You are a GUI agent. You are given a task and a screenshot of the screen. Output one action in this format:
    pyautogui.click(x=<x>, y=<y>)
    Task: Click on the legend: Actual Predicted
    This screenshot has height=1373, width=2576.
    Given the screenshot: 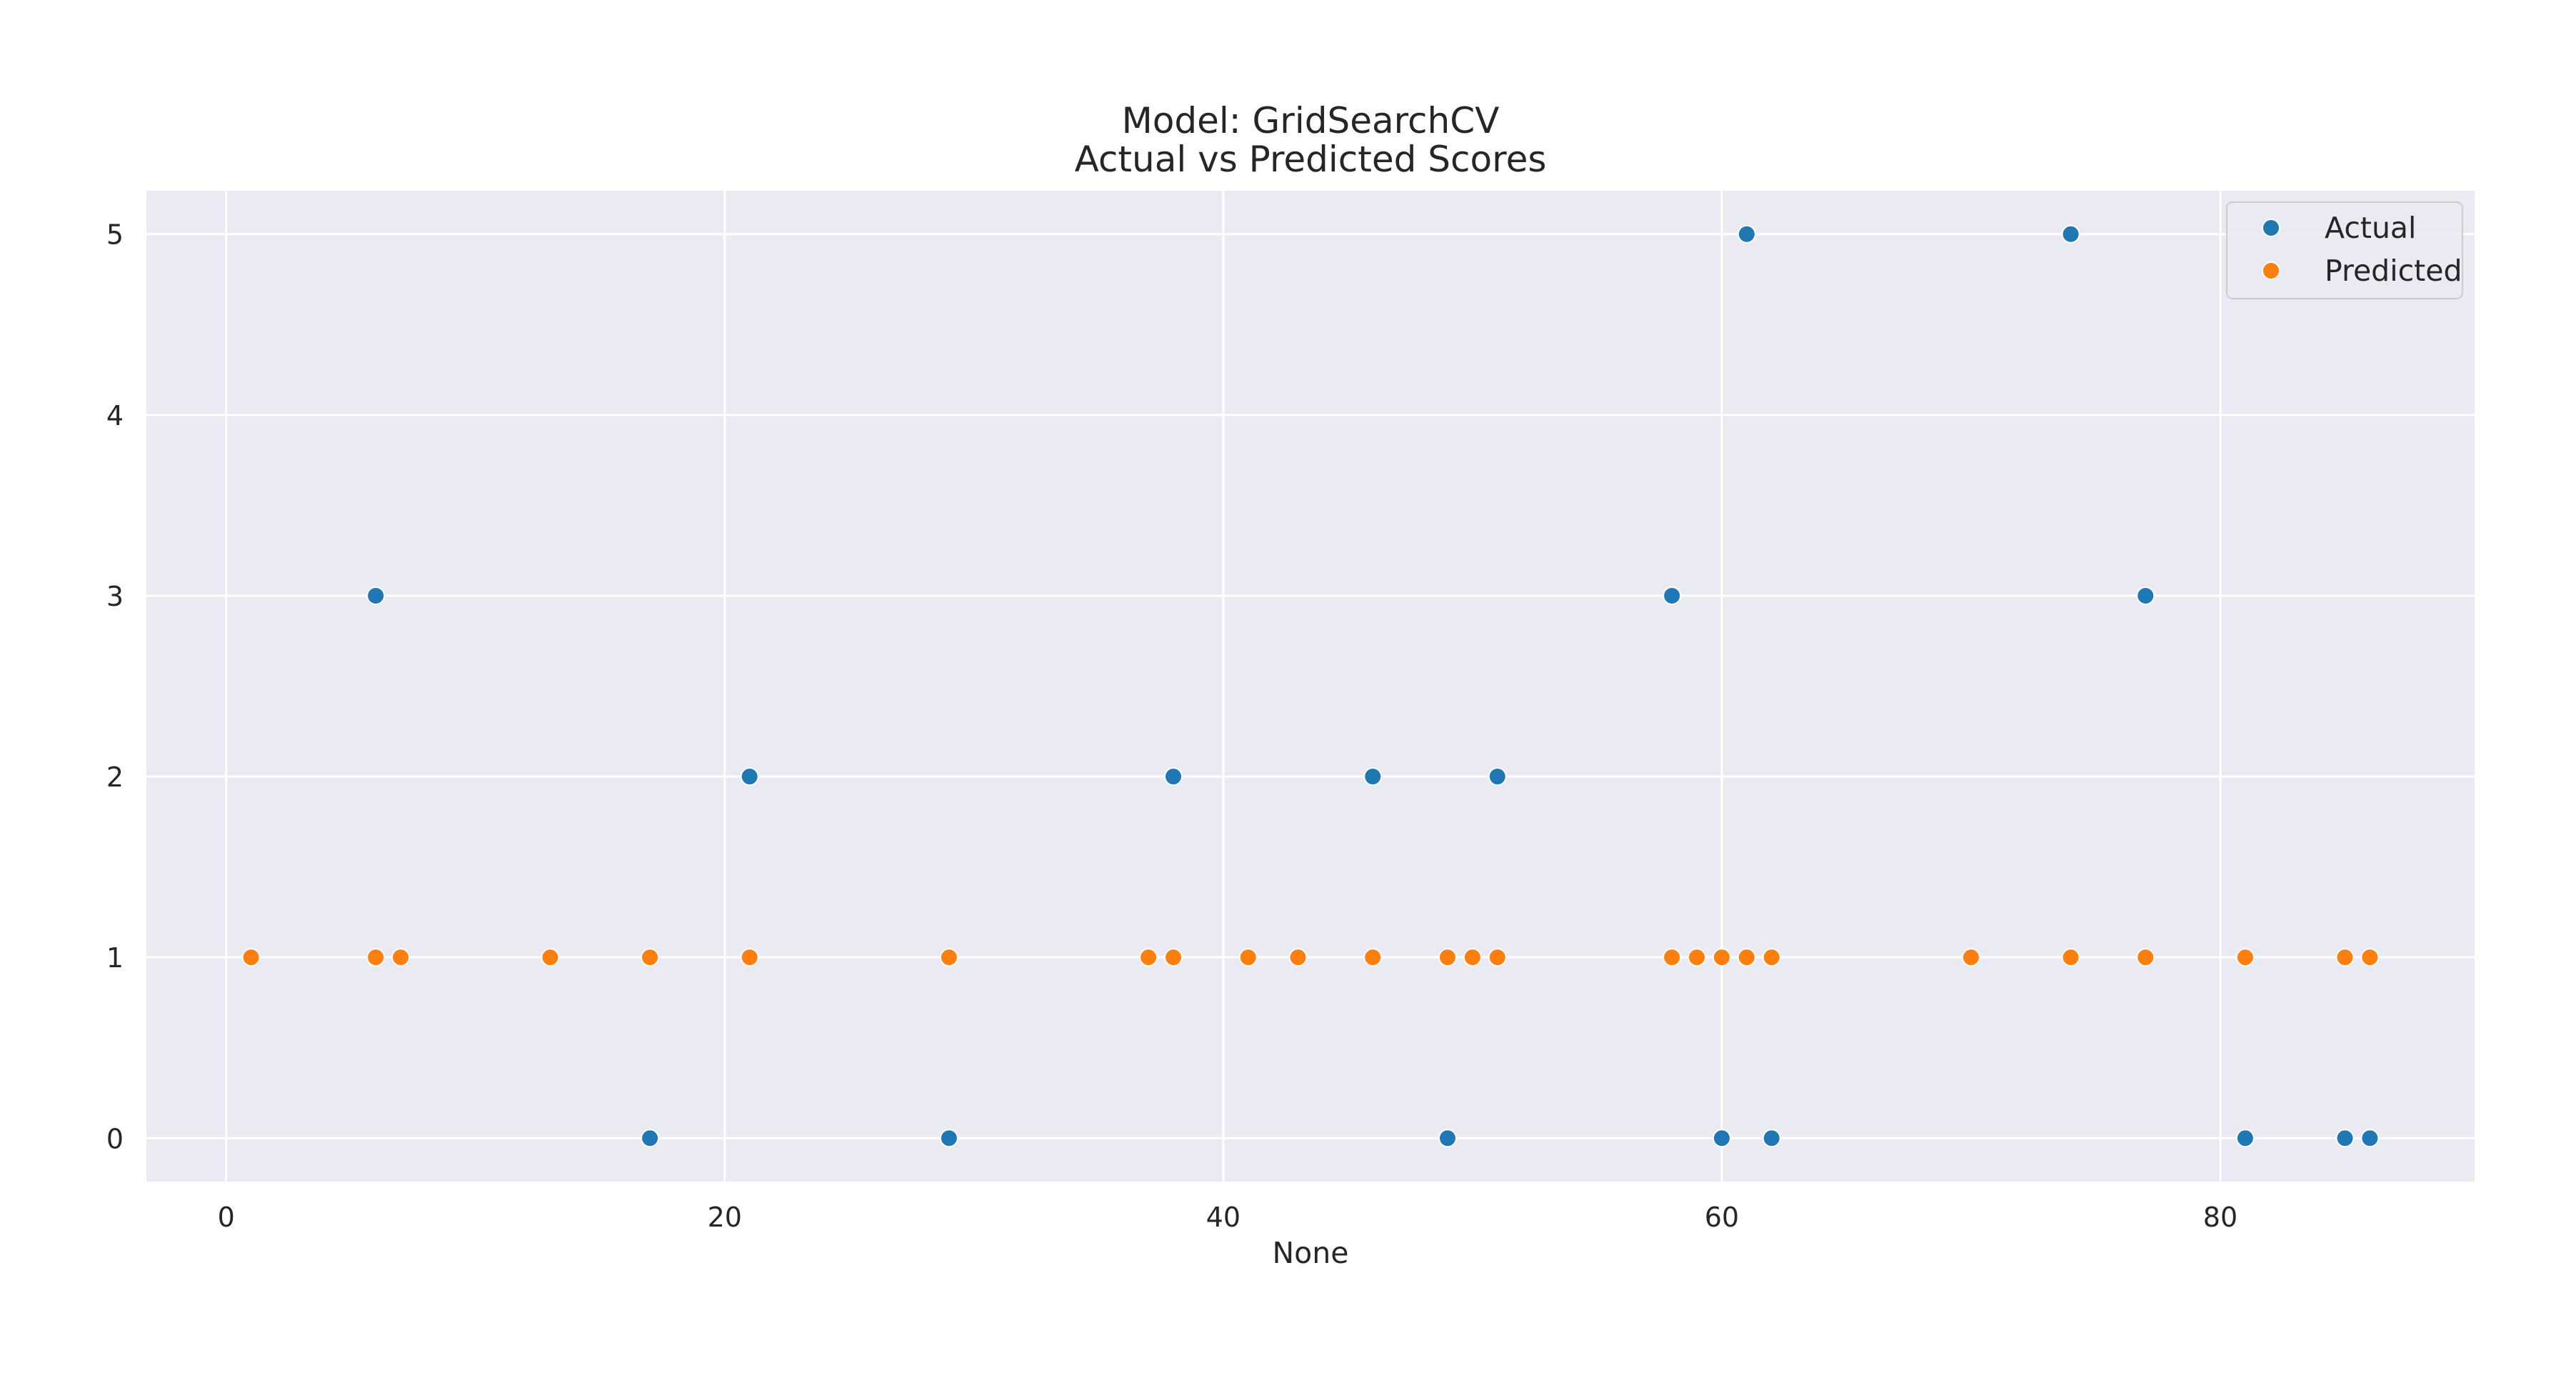 What is the action you would take?
    pyautogui.click(x=2344, y=250)
    